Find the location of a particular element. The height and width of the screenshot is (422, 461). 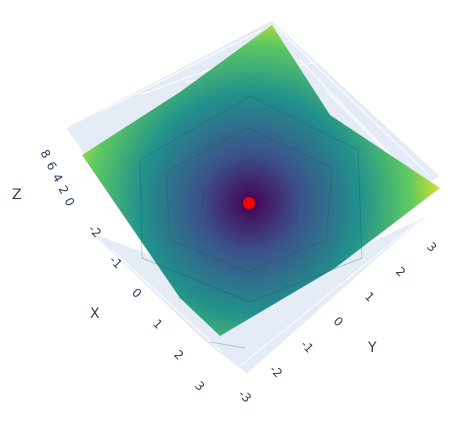

z-axis-title: Z is located at coordinates (17, 195).